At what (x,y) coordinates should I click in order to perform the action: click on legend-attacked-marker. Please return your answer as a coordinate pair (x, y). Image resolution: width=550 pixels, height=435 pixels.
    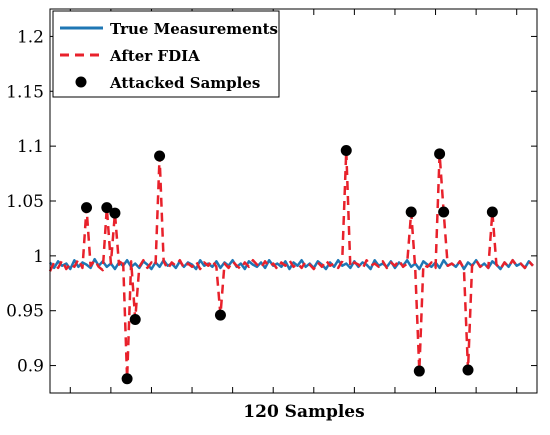
    Looking at the image, I should click on (81, 82).